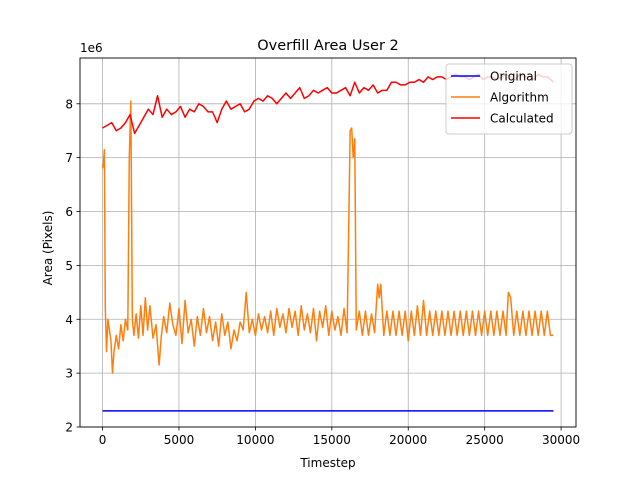  I want to click on x-tick-label: 25000, so click(485, 440).